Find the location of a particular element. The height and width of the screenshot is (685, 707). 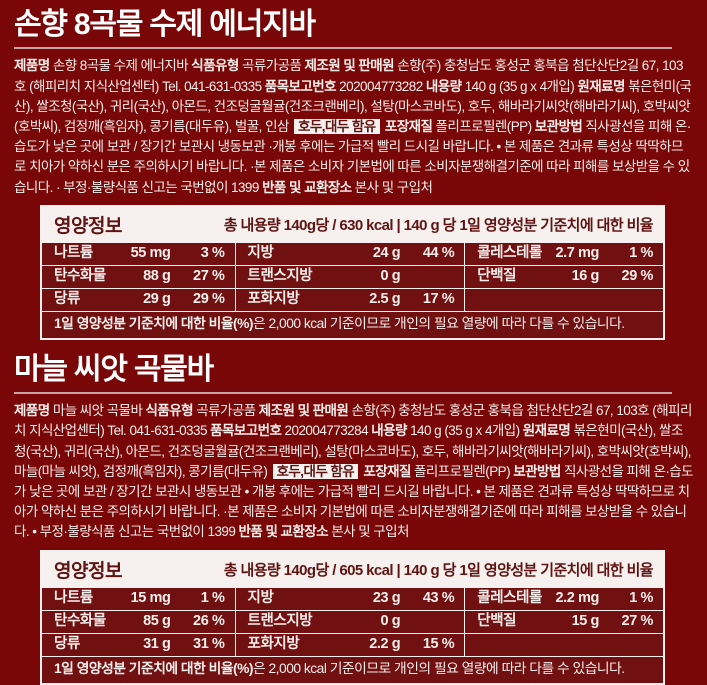

nutrient-dv: 15 % is located at coordinates (438, 643).